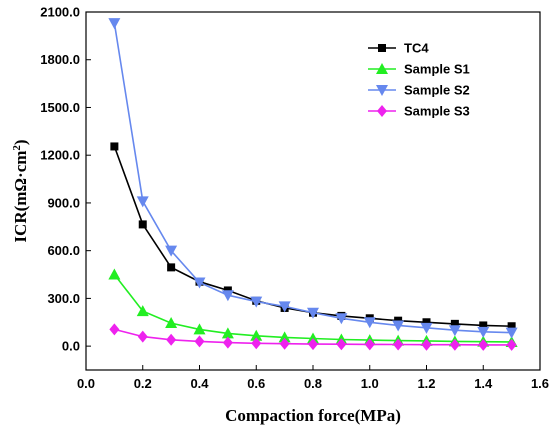 The height and width of the screenshot is (435, 550). Describe the element at coordinates (86, 383) in the screenshot. I see `x-tick-label: 0.0` at that location.